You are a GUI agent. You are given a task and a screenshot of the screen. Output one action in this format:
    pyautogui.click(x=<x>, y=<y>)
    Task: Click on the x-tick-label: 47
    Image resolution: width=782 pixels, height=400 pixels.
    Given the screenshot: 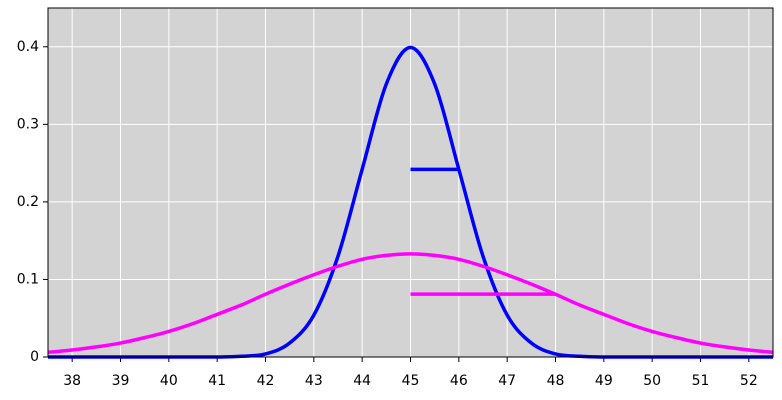 What is the action you would take?
    pyautogui.click(x=507, y=381)
    